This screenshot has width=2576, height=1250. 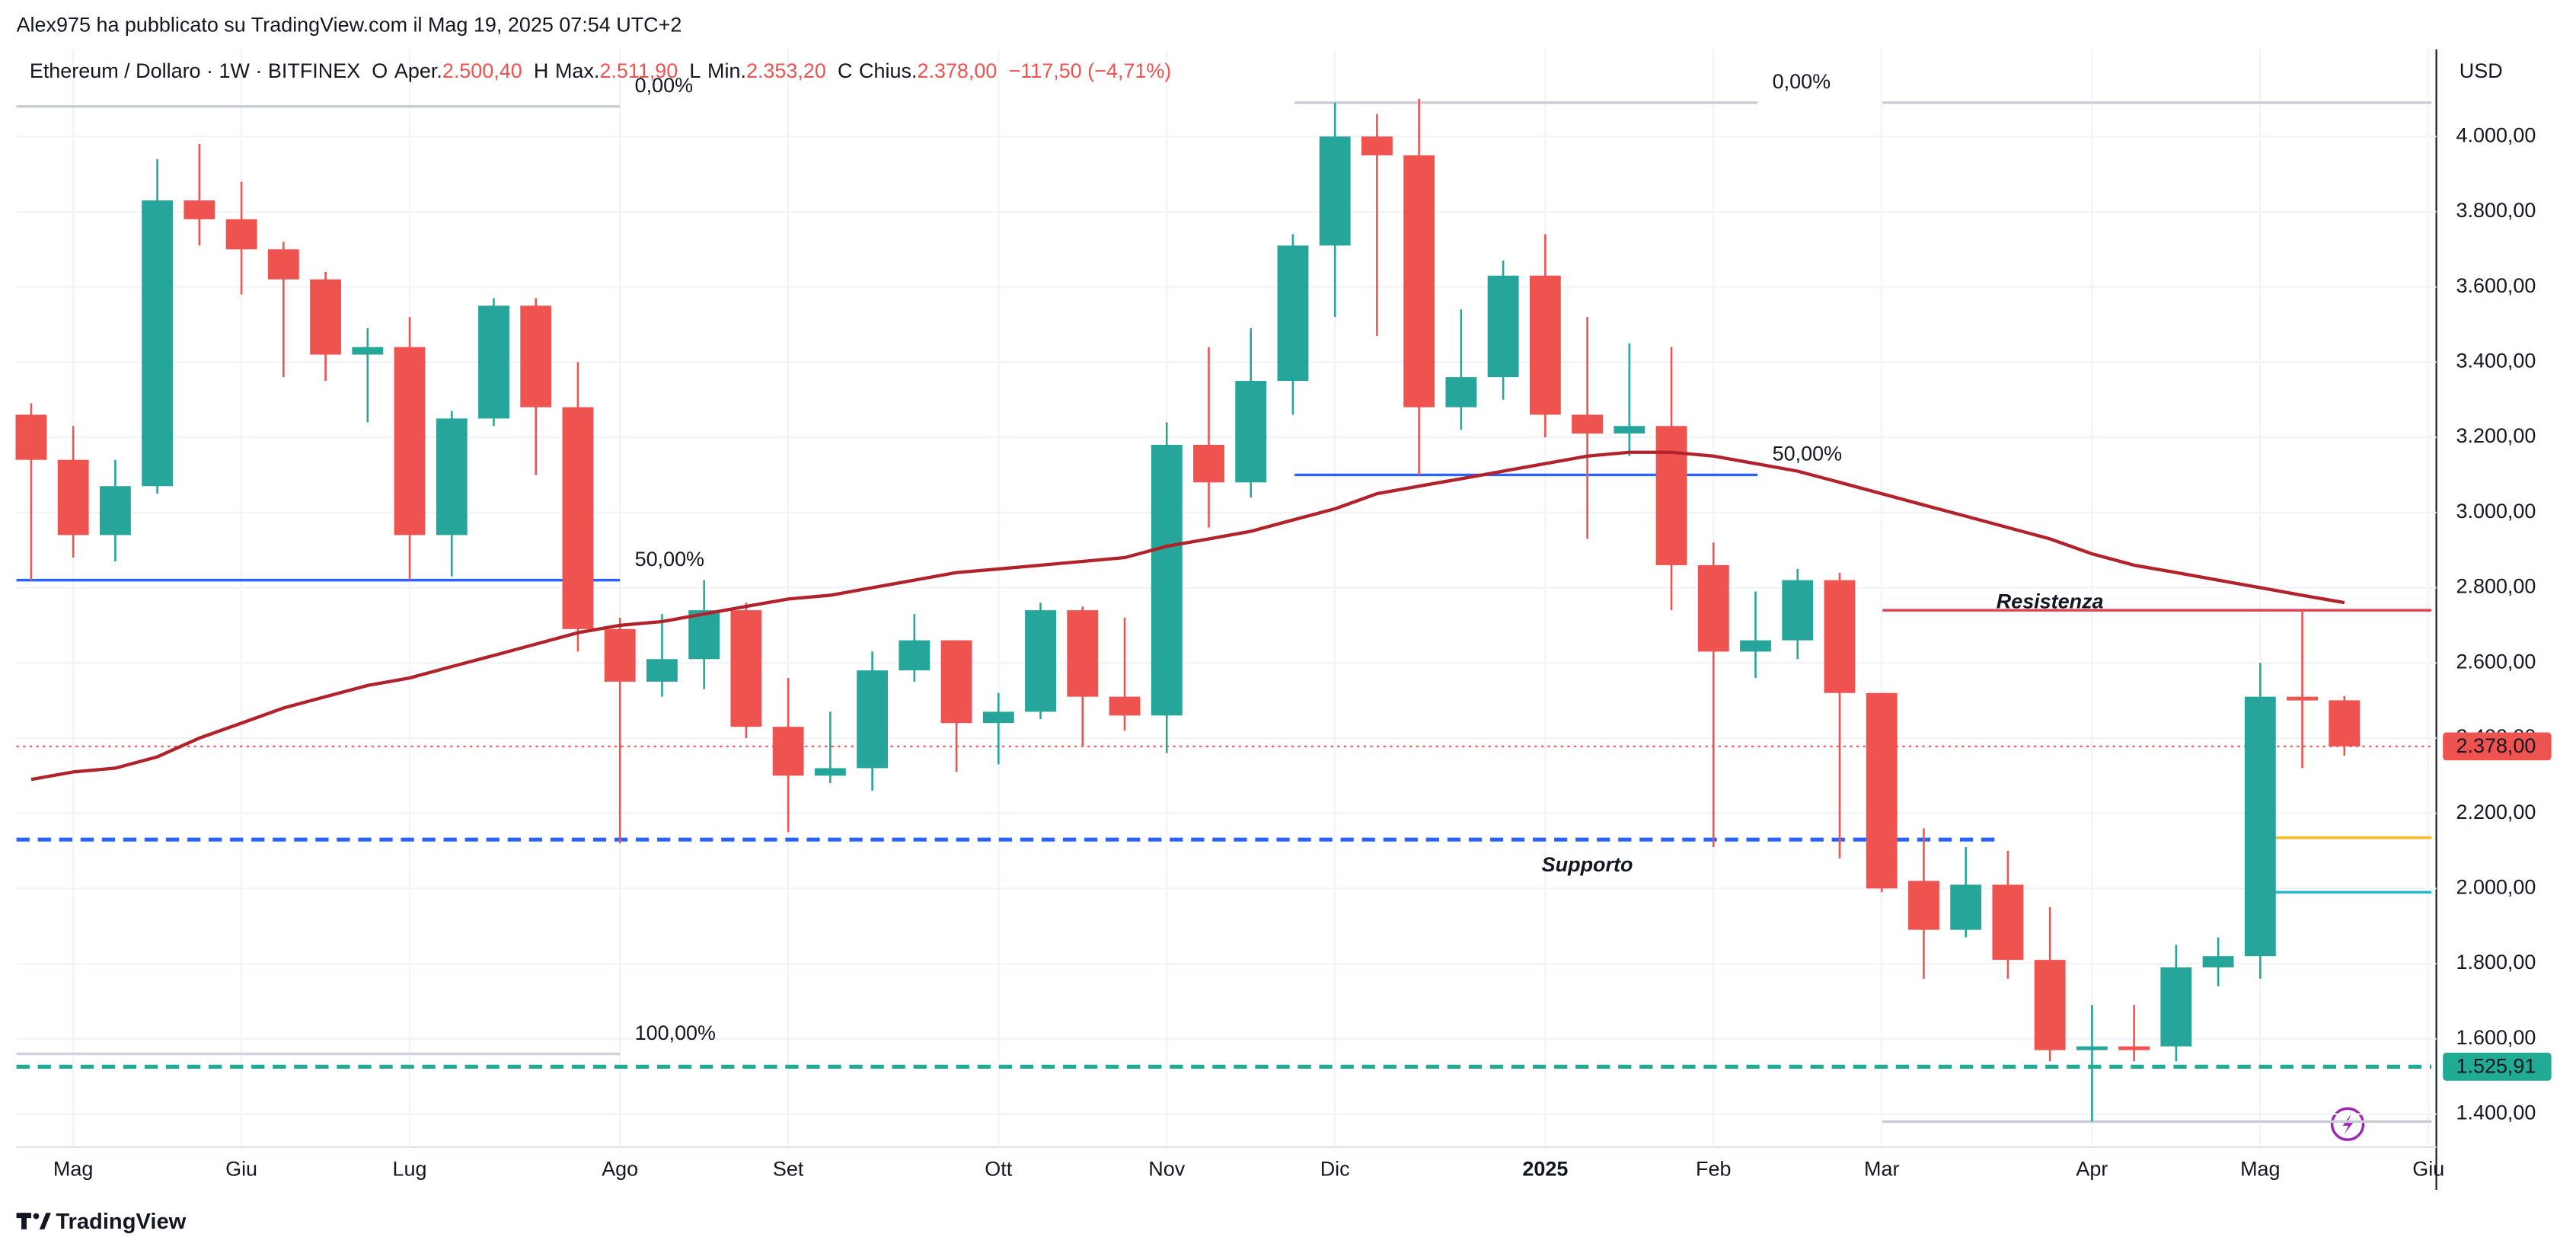 What do you see at coordinates (845, 70) in the screenshot?
I see `legend-key: C` at bounding box center [845, 70].